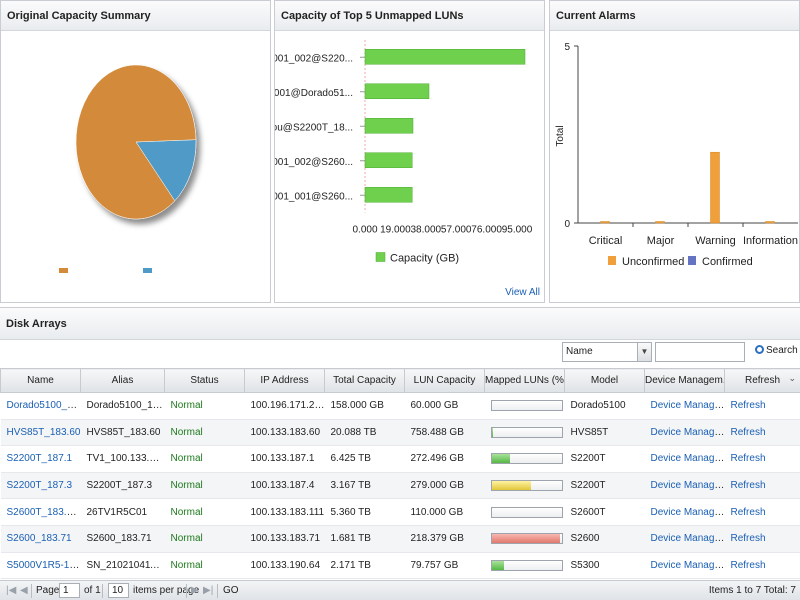 This screenshot has height=600, width=800. What do you see at coordinates (444, 486) in the screenshot?
I see `table-cell: 279.000 GB` at bounding box center [444, 486].